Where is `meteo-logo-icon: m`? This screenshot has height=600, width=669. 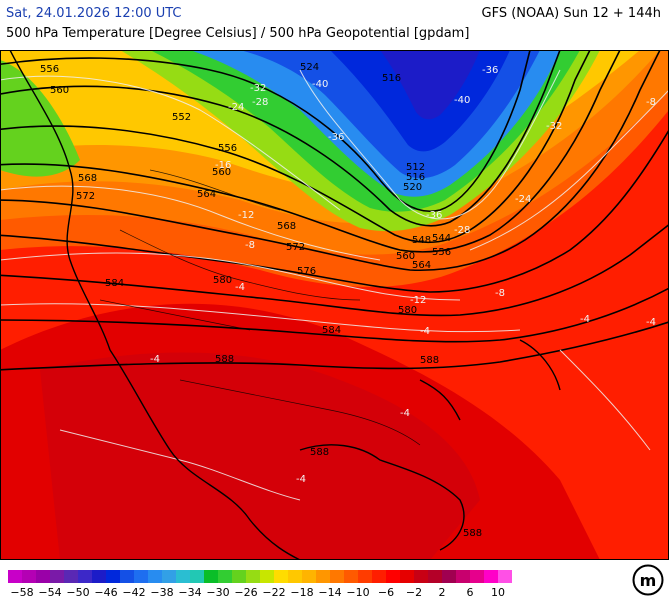 meteo-logo-icon: m is located at coordinates (648, 580).